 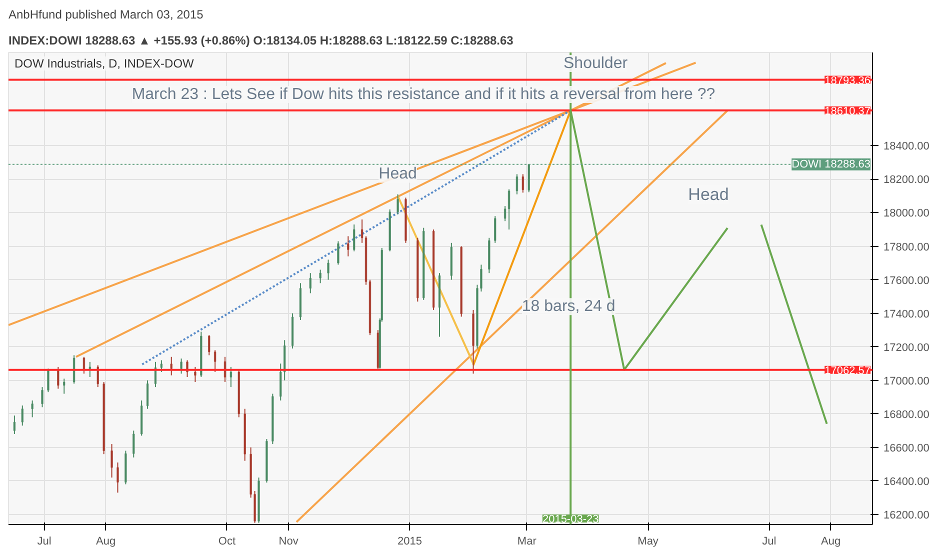 I want to click on y-tick-label: 16200.00, so click(x=907, y=515).